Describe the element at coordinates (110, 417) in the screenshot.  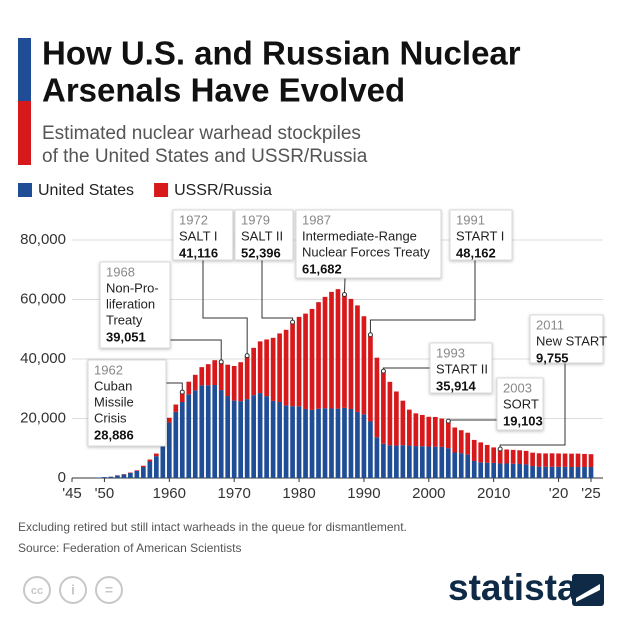
I see `annotation-label: Crisis` at that location.